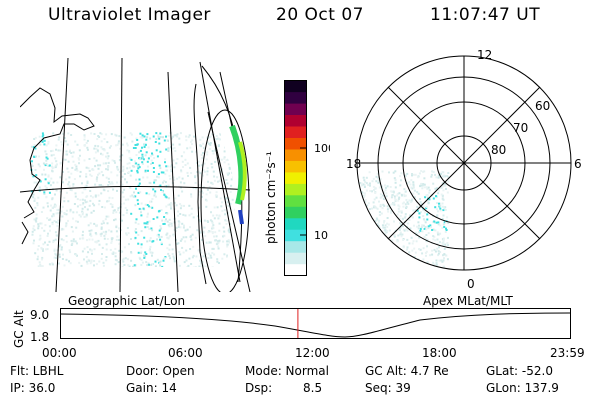 This screenshot has height=400, width=600. I want to click on mlat-label-70: 70, so click(520, 128).